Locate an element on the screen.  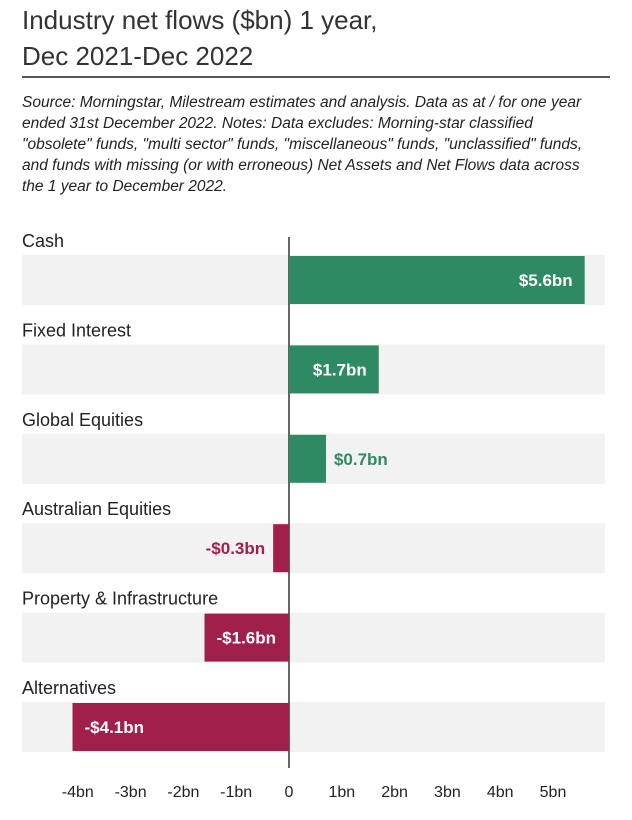
title-line-2: Dec 2021-Dec 2022 is located at coordinates (138, 56).